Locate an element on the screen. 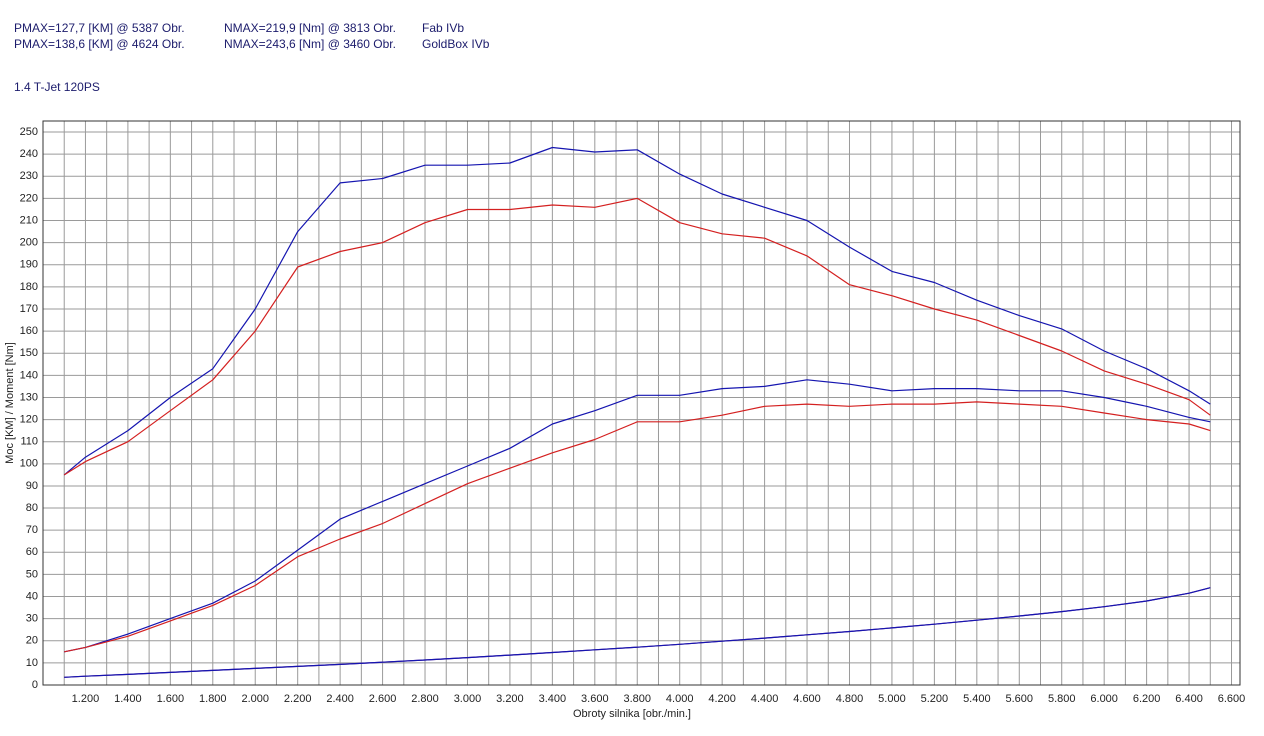 Image resolution: width=1264 pixels, height=736 pixels. pmax-text: PMAX=138,6 [KM] @ 4624 Obr. is located at coordinates (99, 44).